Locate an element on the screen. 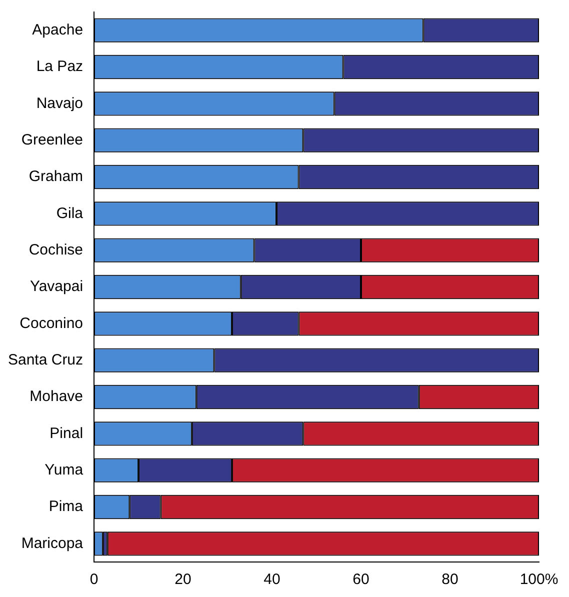 The height and width of the screenshot is (597, 569). y-tick-label: Graham is located at coordinates (56, 177).